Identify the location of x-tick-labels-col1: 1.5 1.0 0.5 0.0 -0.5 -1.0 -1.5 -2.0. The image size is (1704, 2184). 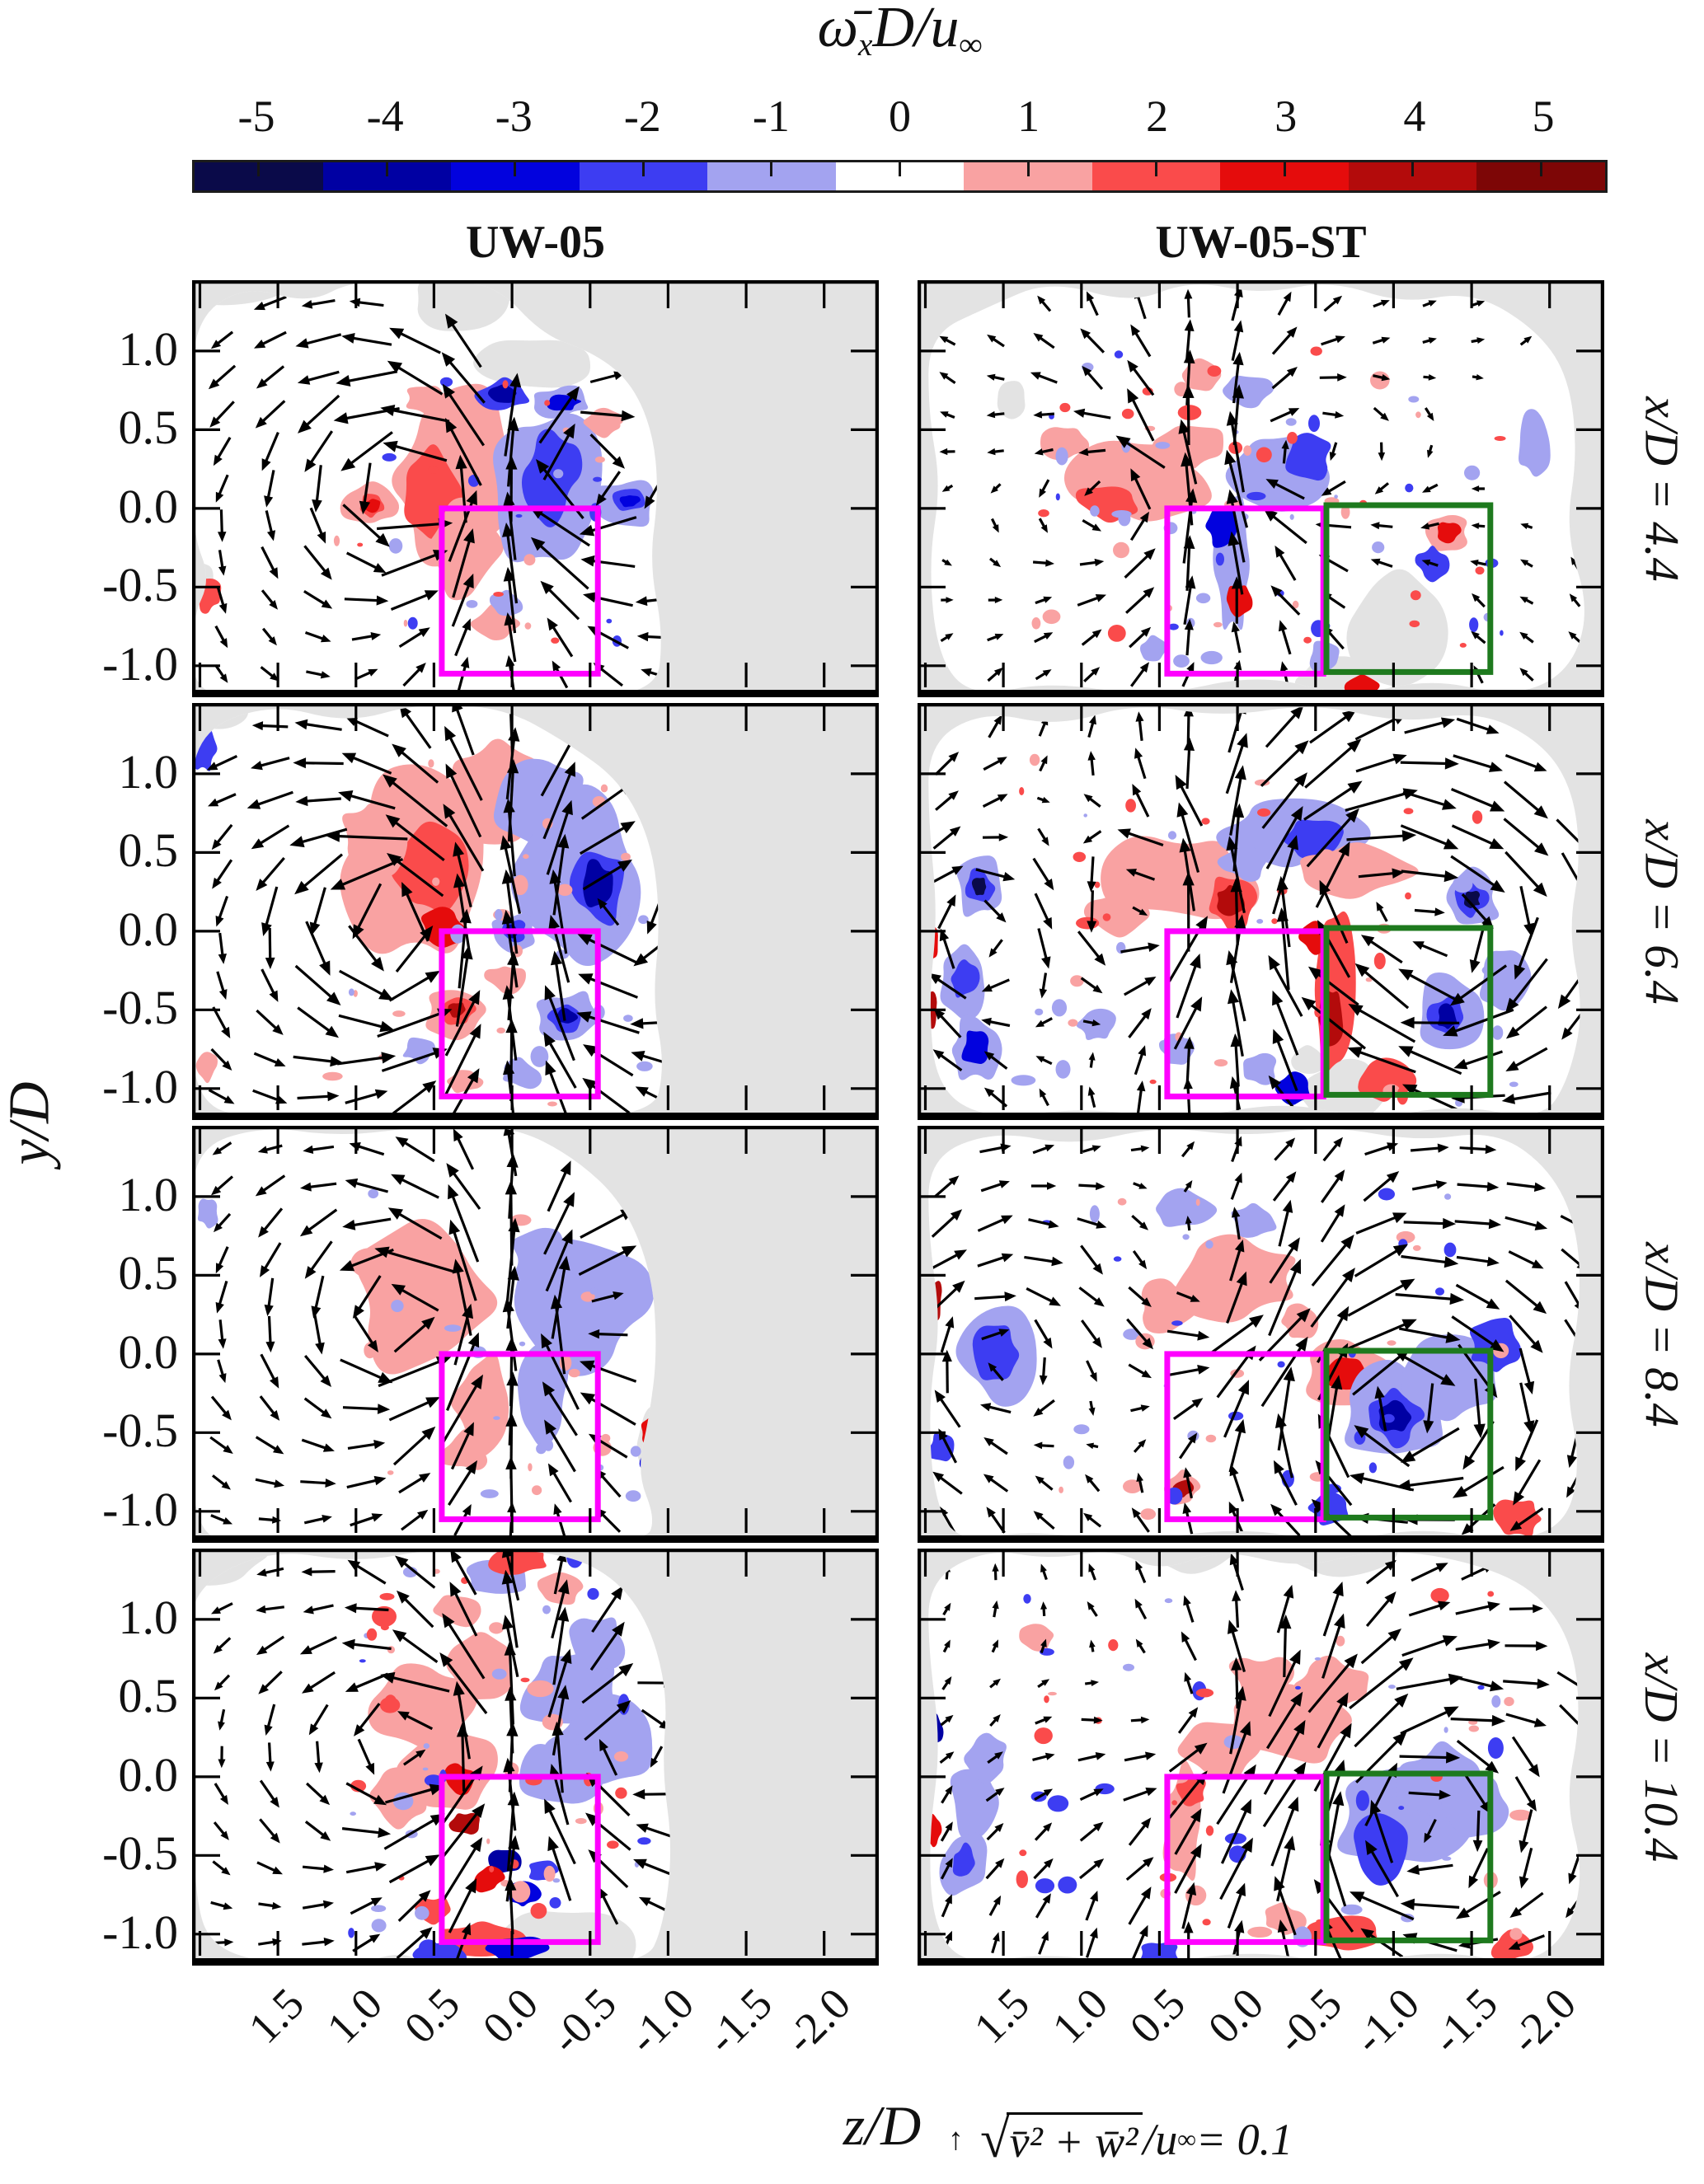
(535, 2033).